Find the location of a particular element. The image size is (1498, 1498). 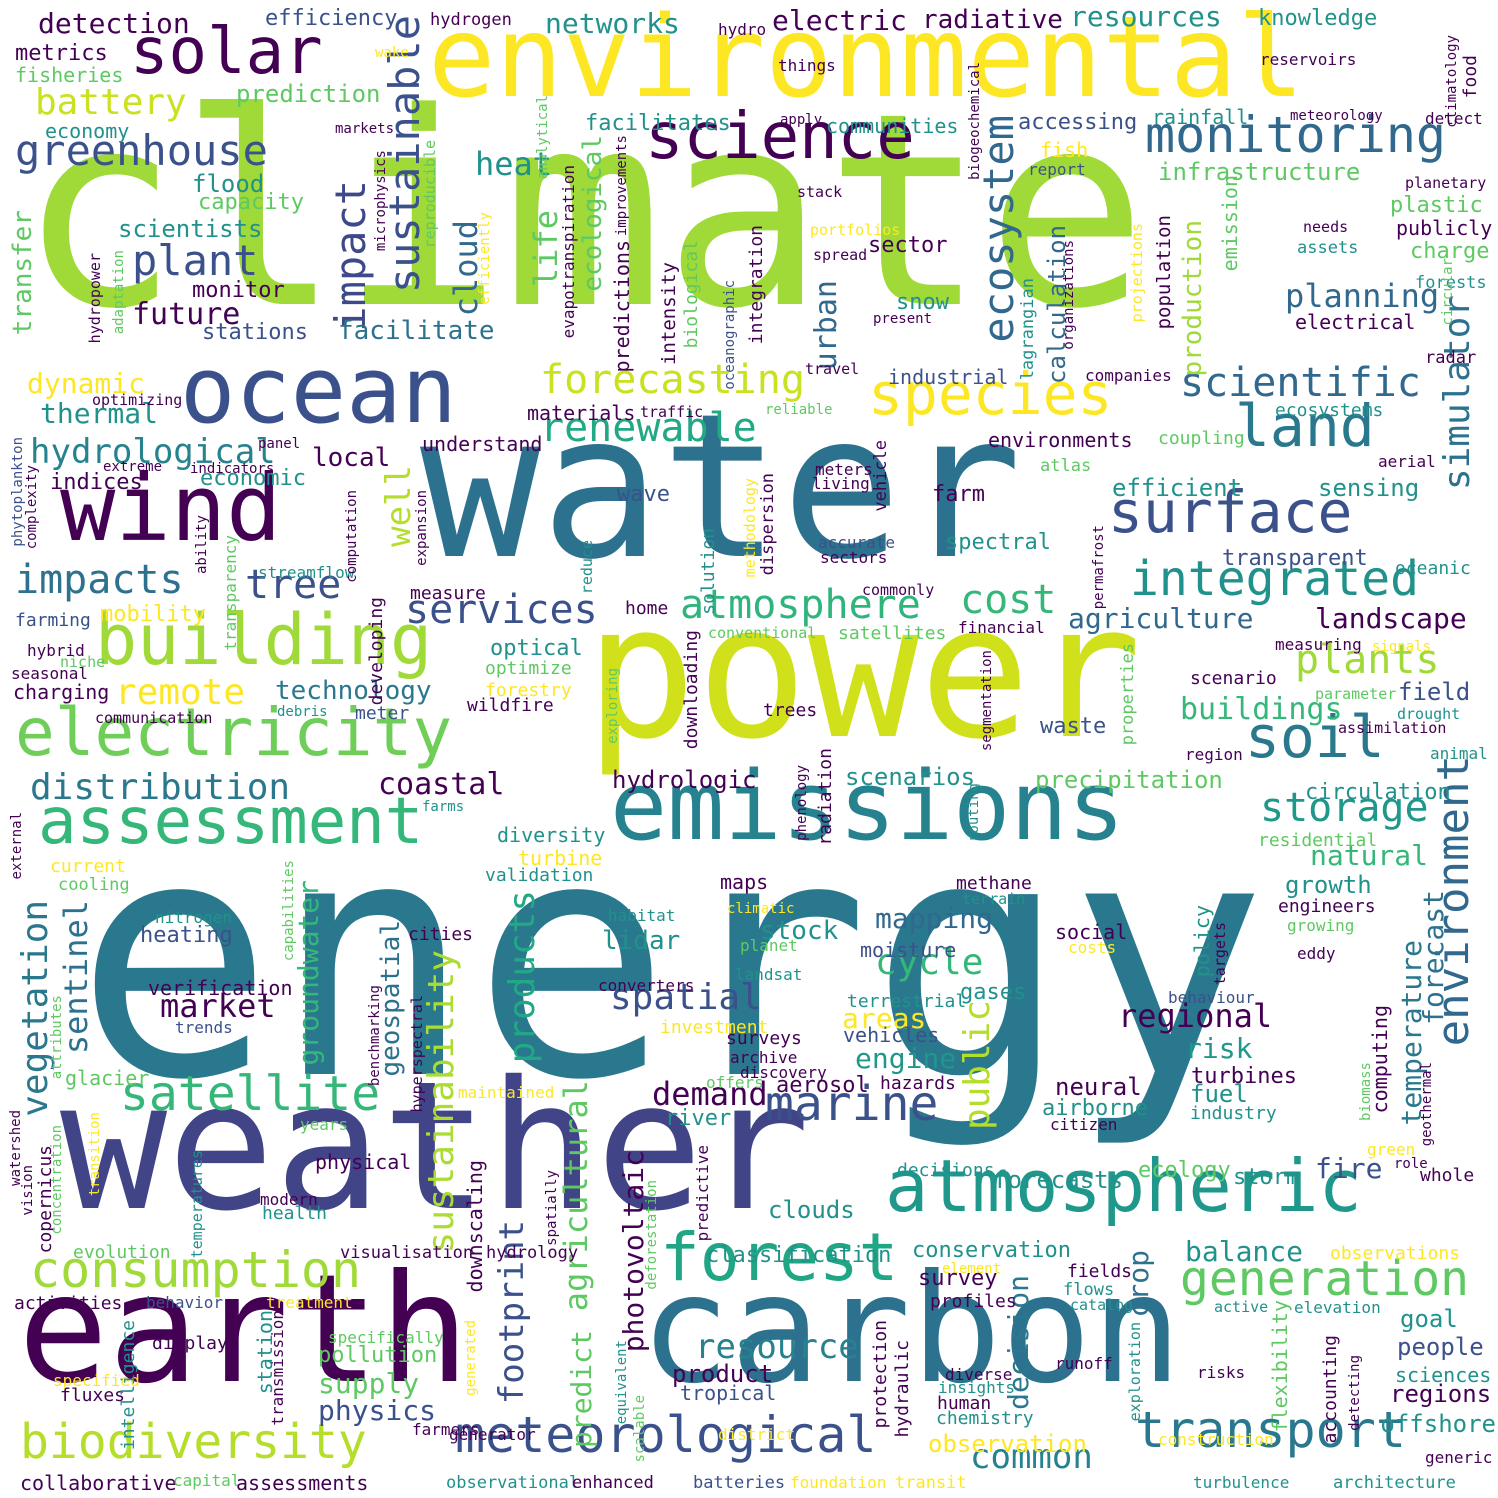

word-current: current is located at coordinates (88, 866).